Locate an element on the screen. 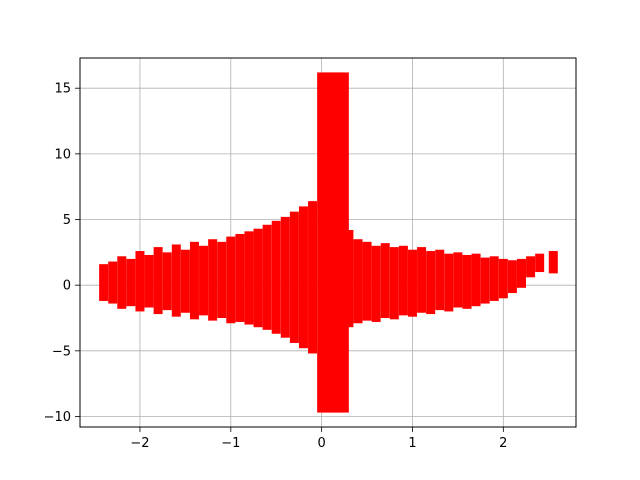 Image resolution: width=640 pixels, height=480 pixels. x-axis-ticks: −2 −1 0 1 2 is located at coordinates (318, 439).